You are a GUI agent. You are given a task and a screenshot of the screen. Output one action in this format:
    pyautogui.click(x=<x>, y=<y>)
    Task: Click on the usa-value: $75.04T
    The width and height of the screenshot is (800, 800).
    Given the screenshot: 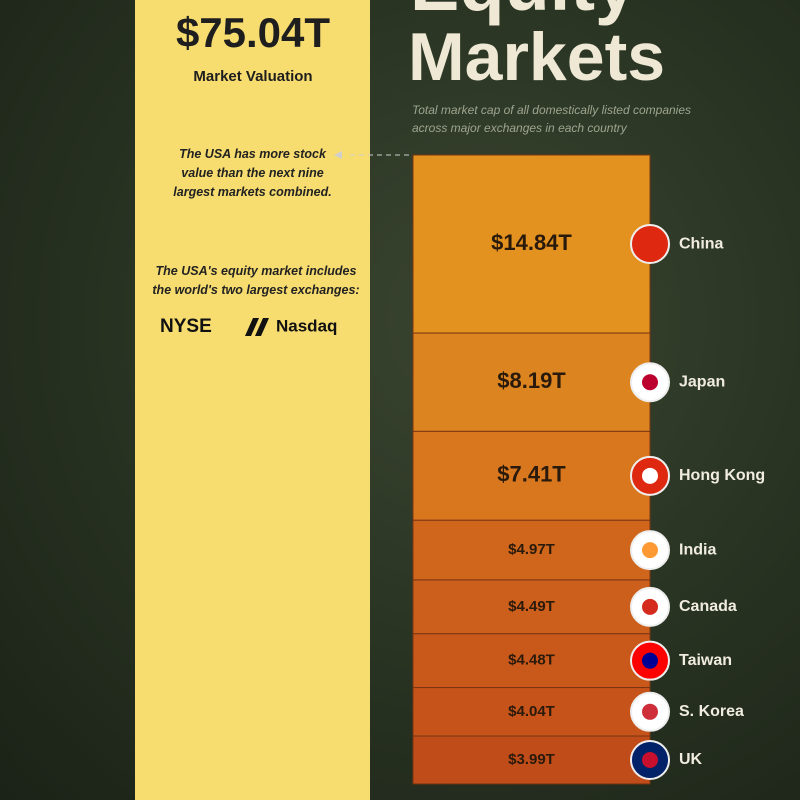 What is the action you would take?
    pyautogui.click(x=253, y=32)
    